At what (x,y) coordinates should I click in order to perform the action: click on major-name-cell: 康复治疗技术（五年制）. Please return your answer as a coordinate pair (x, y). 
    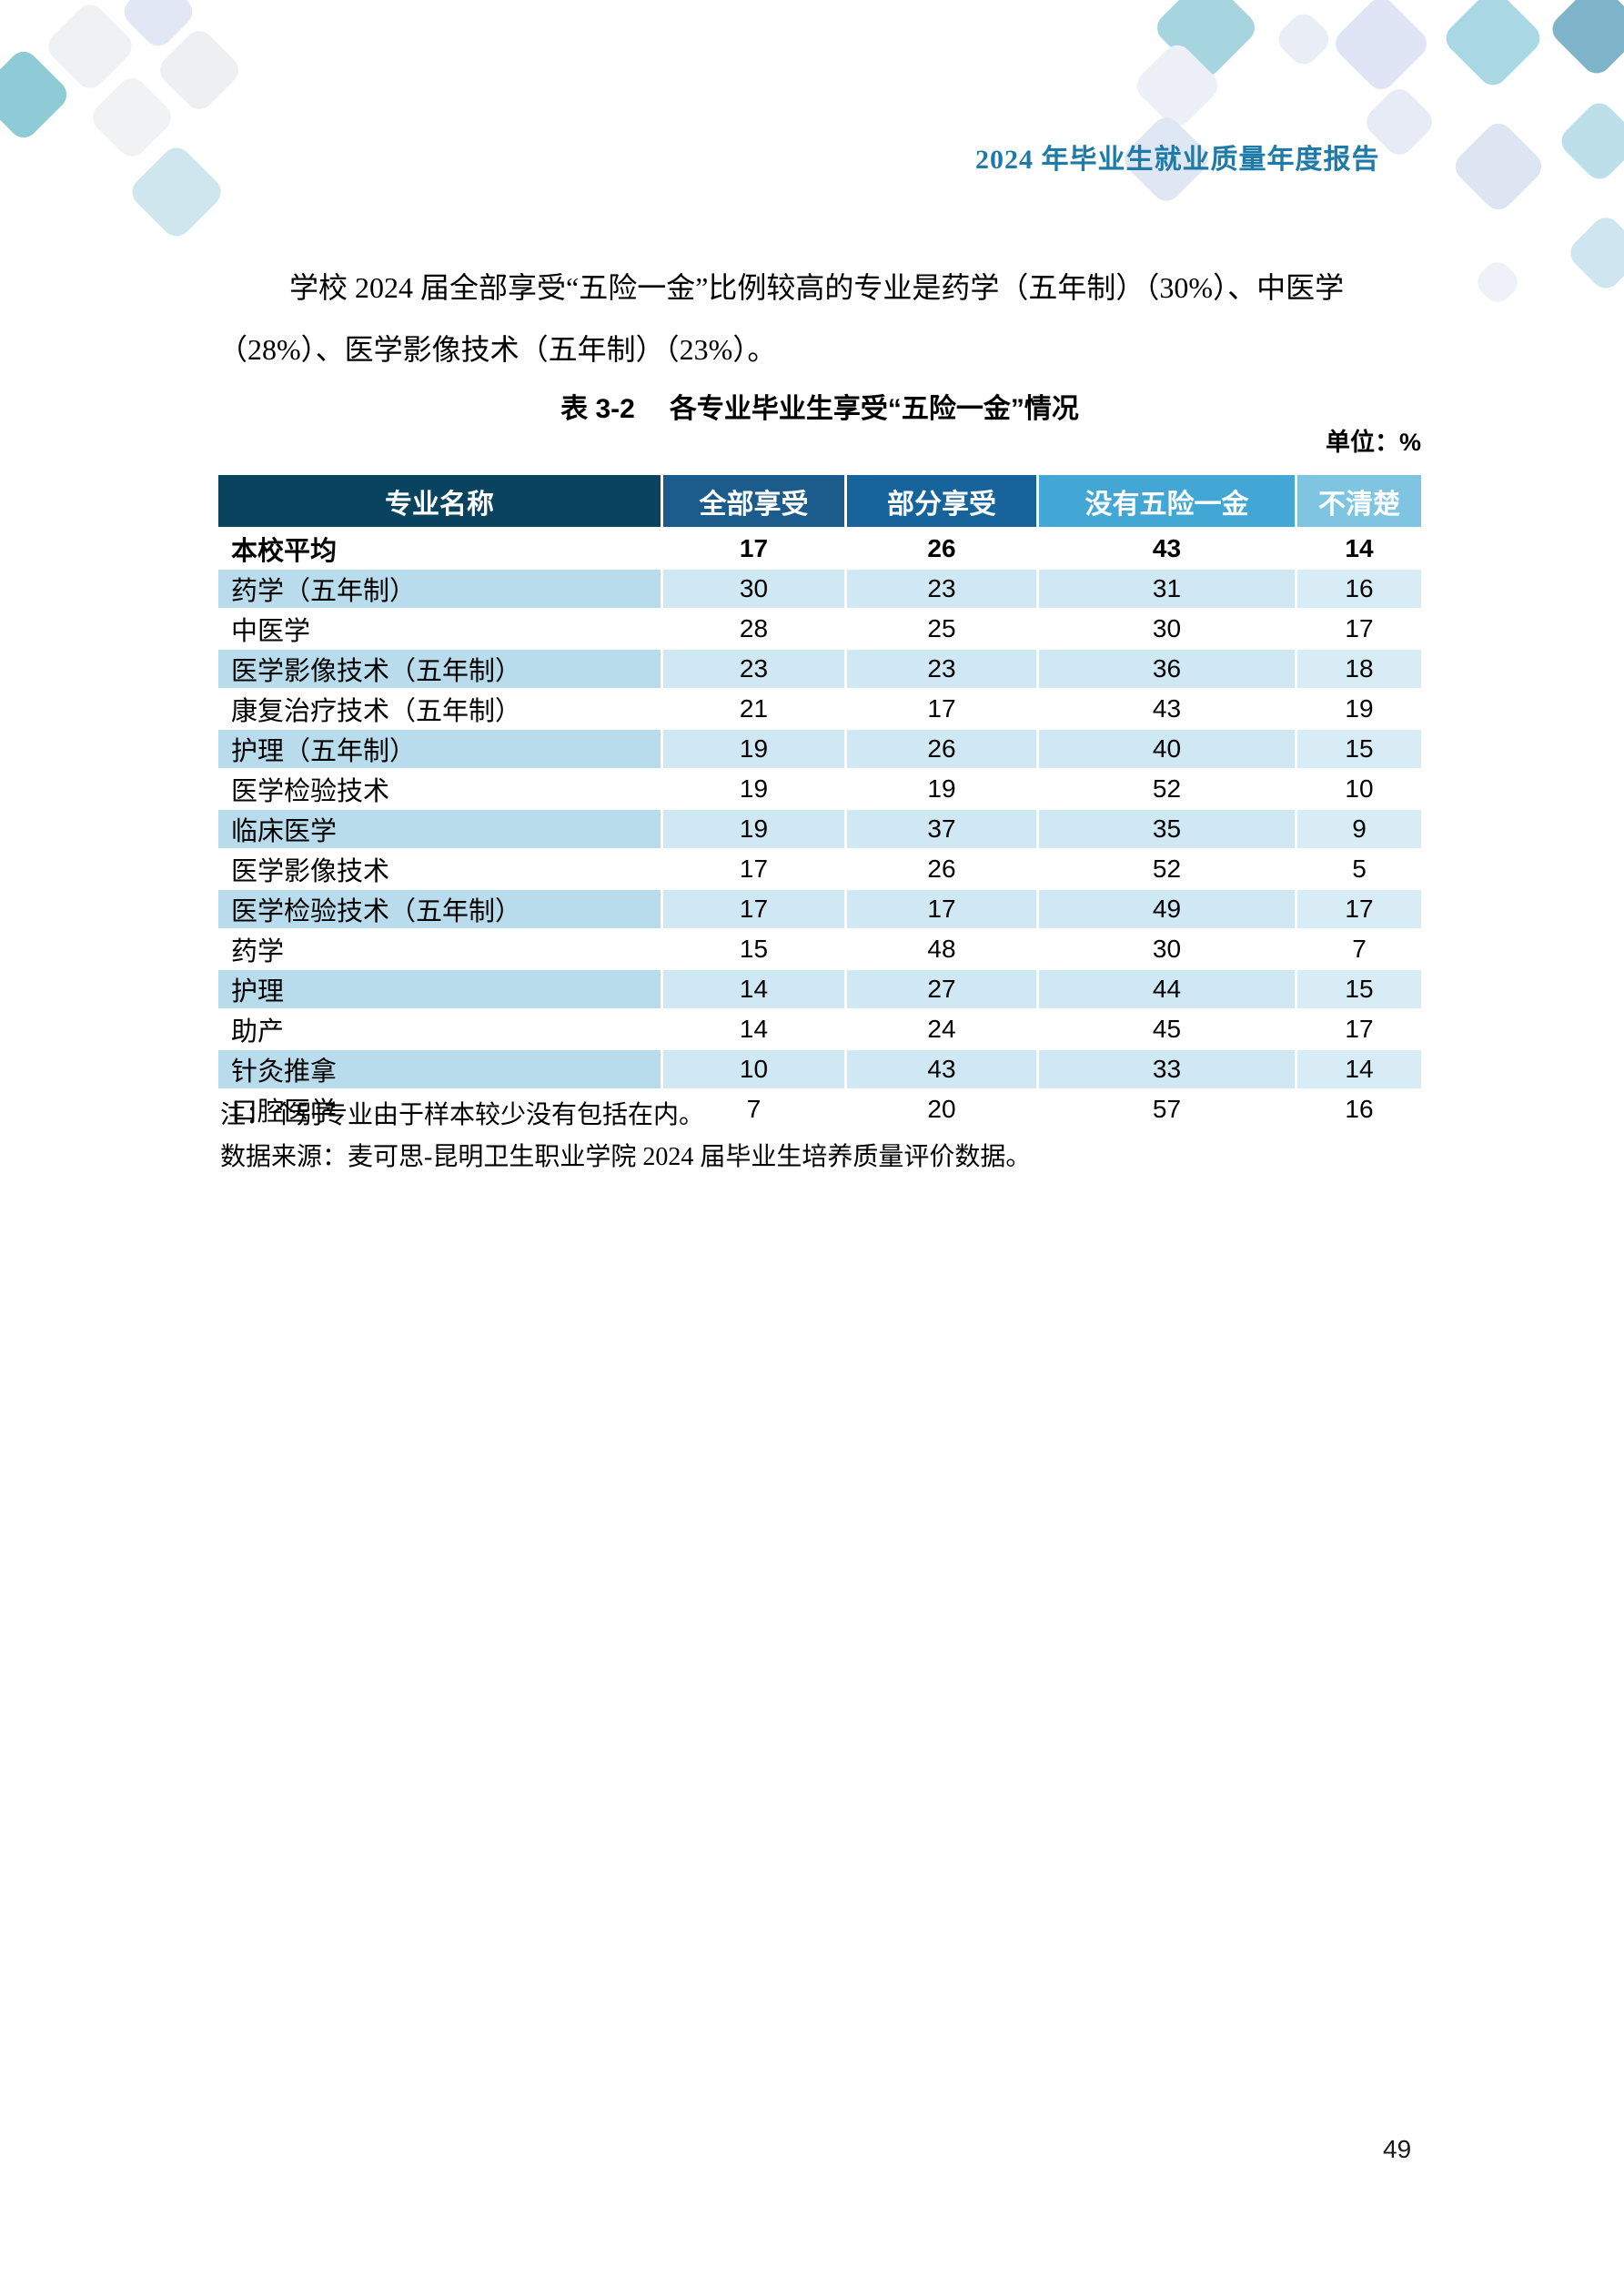
    Looking at the image, I should click on (440, 710).